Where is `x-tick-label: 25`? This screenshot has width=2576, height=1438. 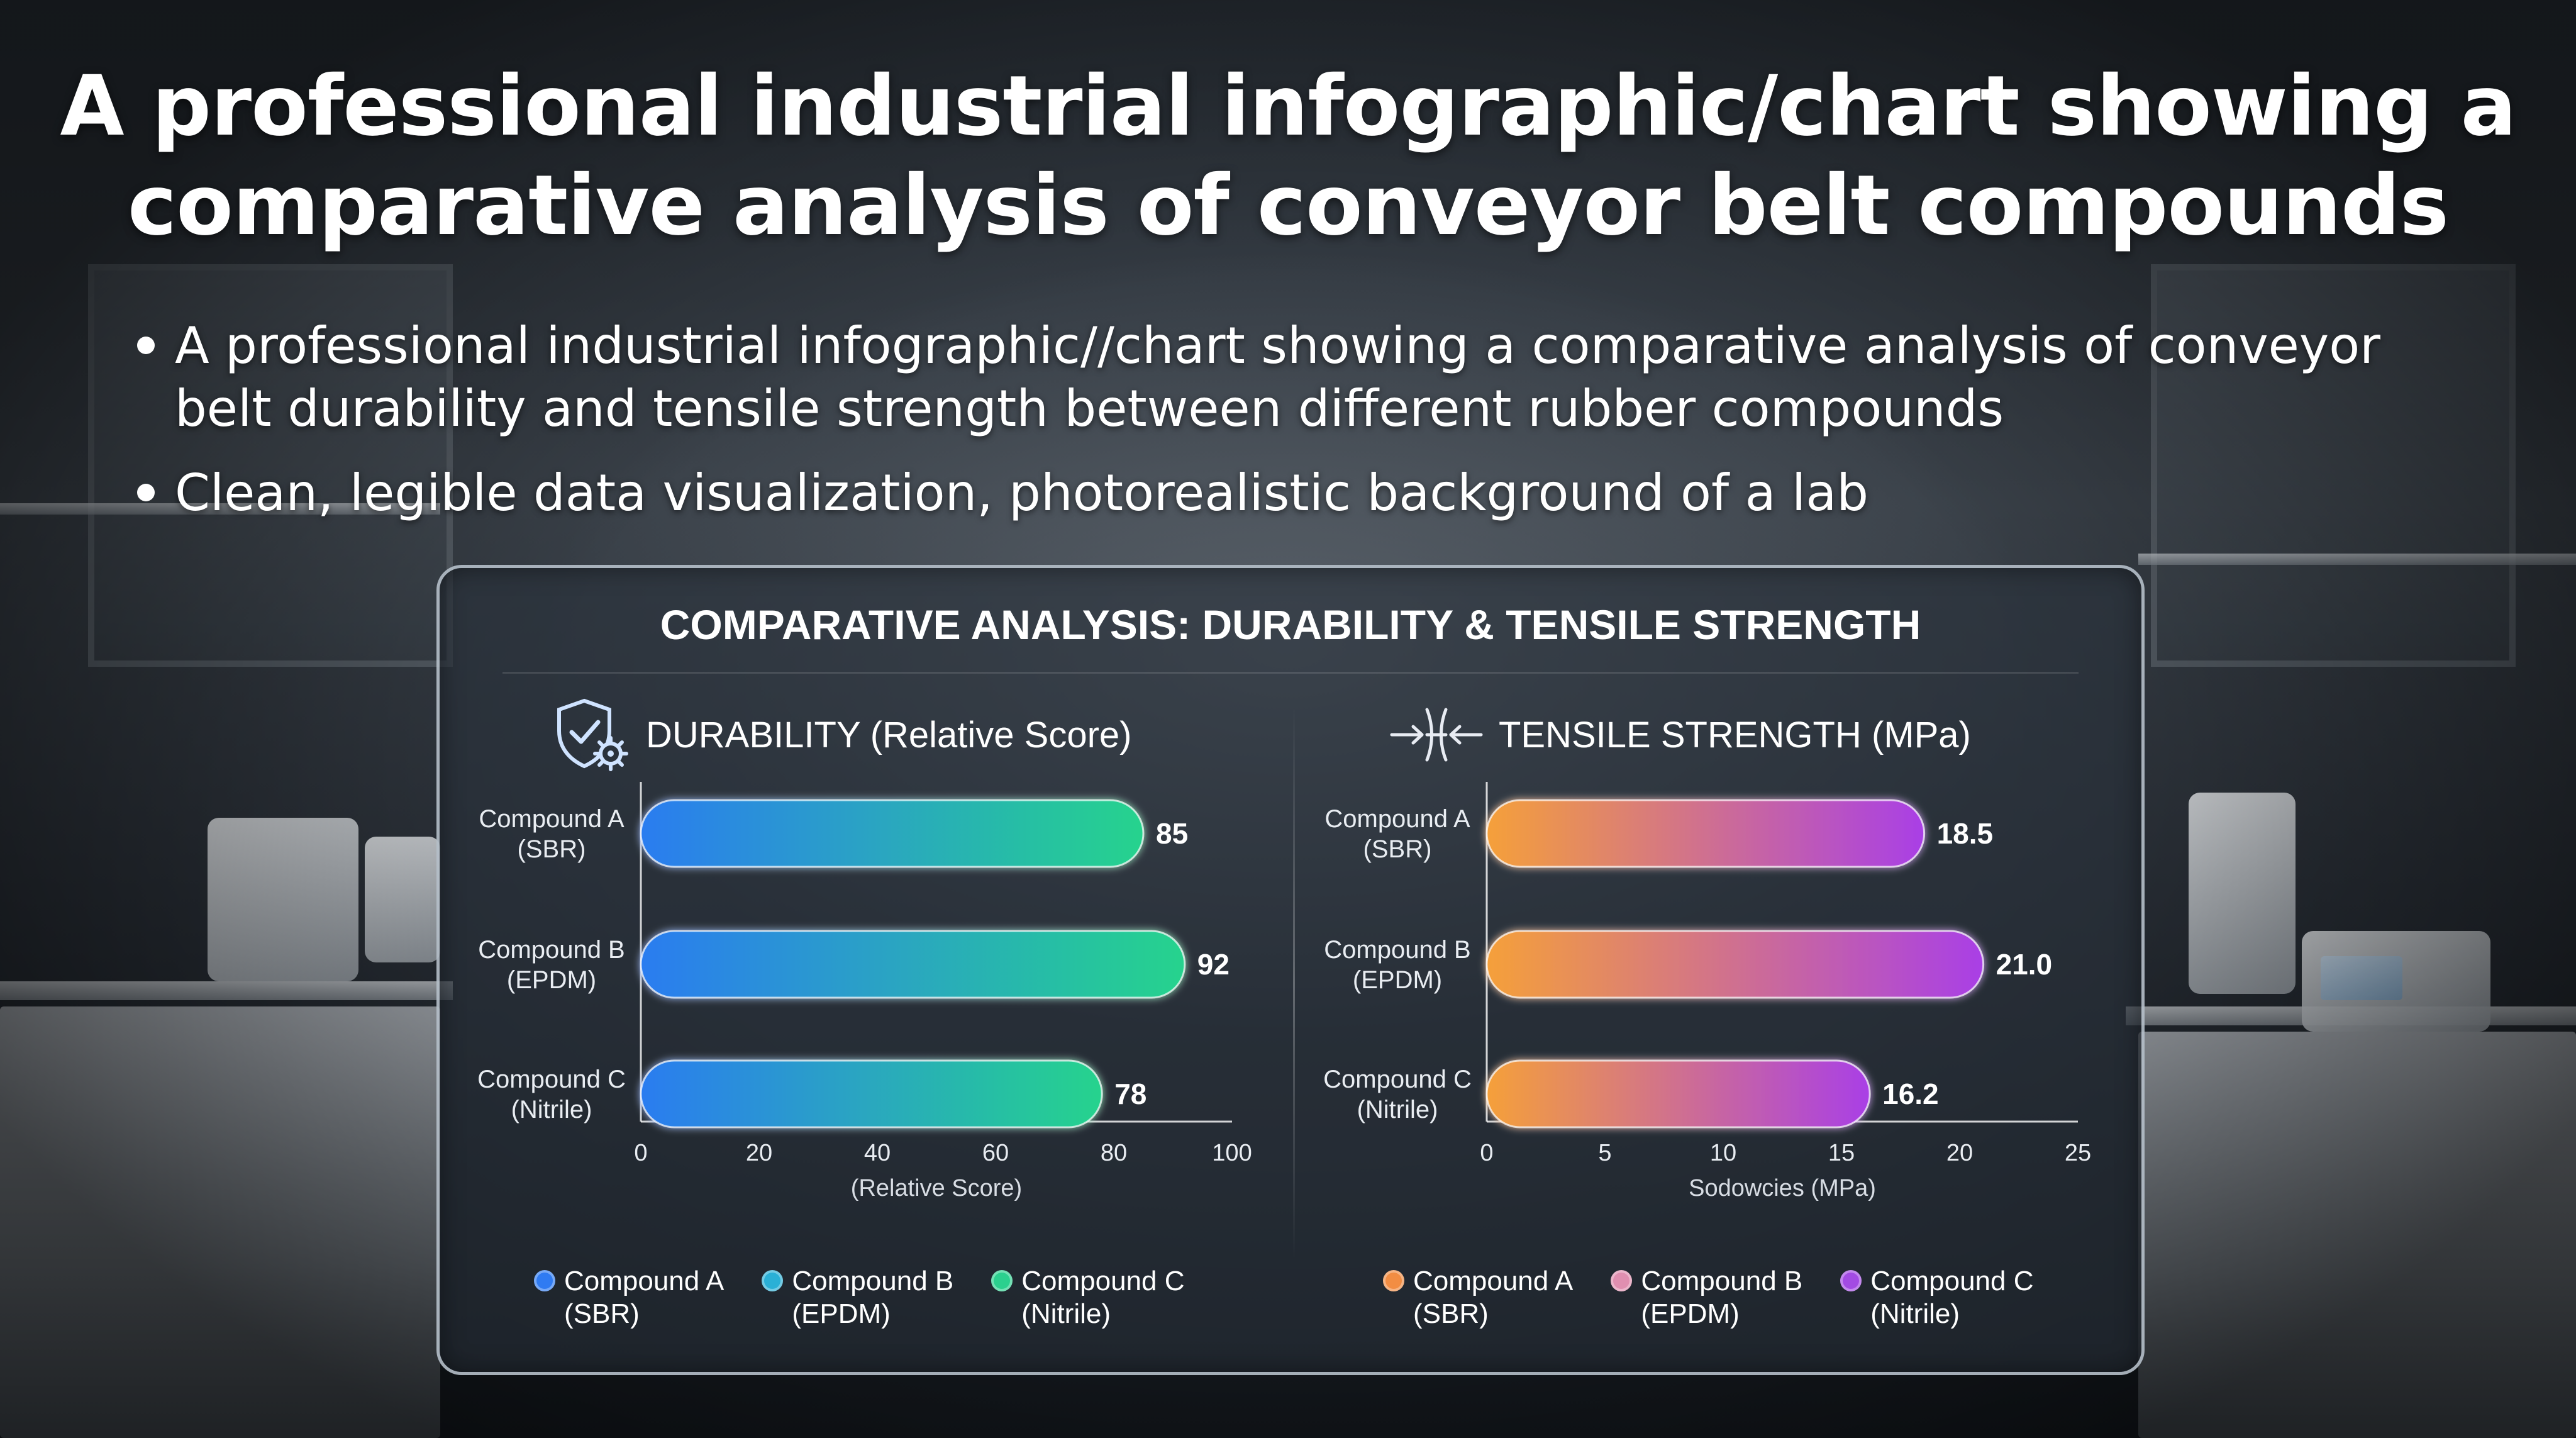
x-tick-label: 25 is located at coordinates (2078, 1153).